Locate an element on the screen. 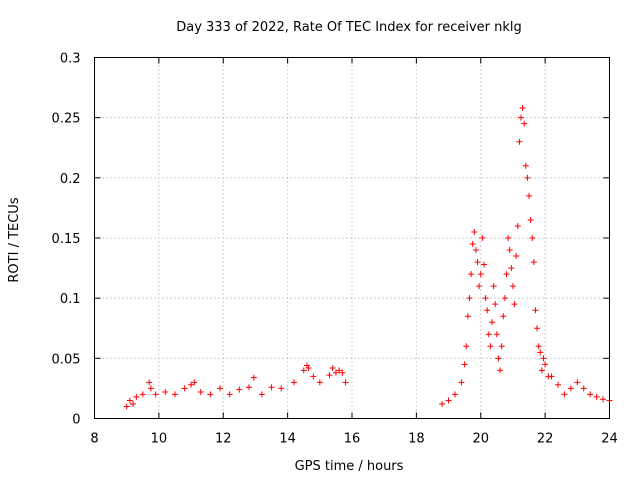 Image resolution: width=640 pixels, height=480 pixels. y-tick-label: 0.15 is located at coordinates (66, 239).